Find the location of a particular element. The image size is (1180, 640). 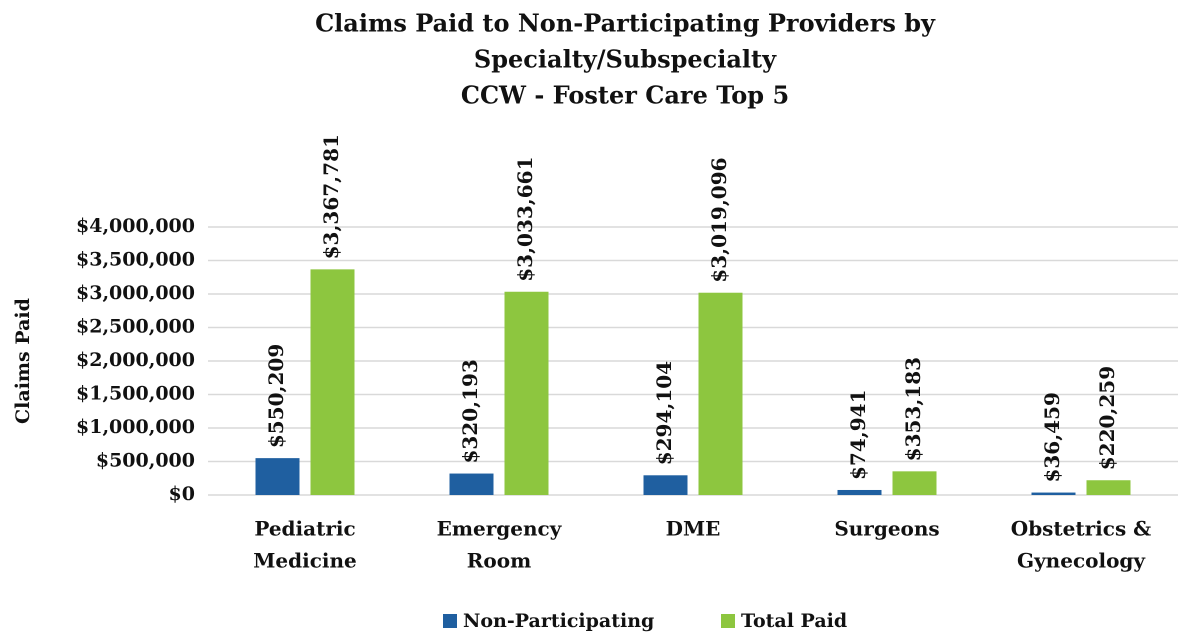

y-tick-label: $2,500,000 is located at coordinates (135, 327).